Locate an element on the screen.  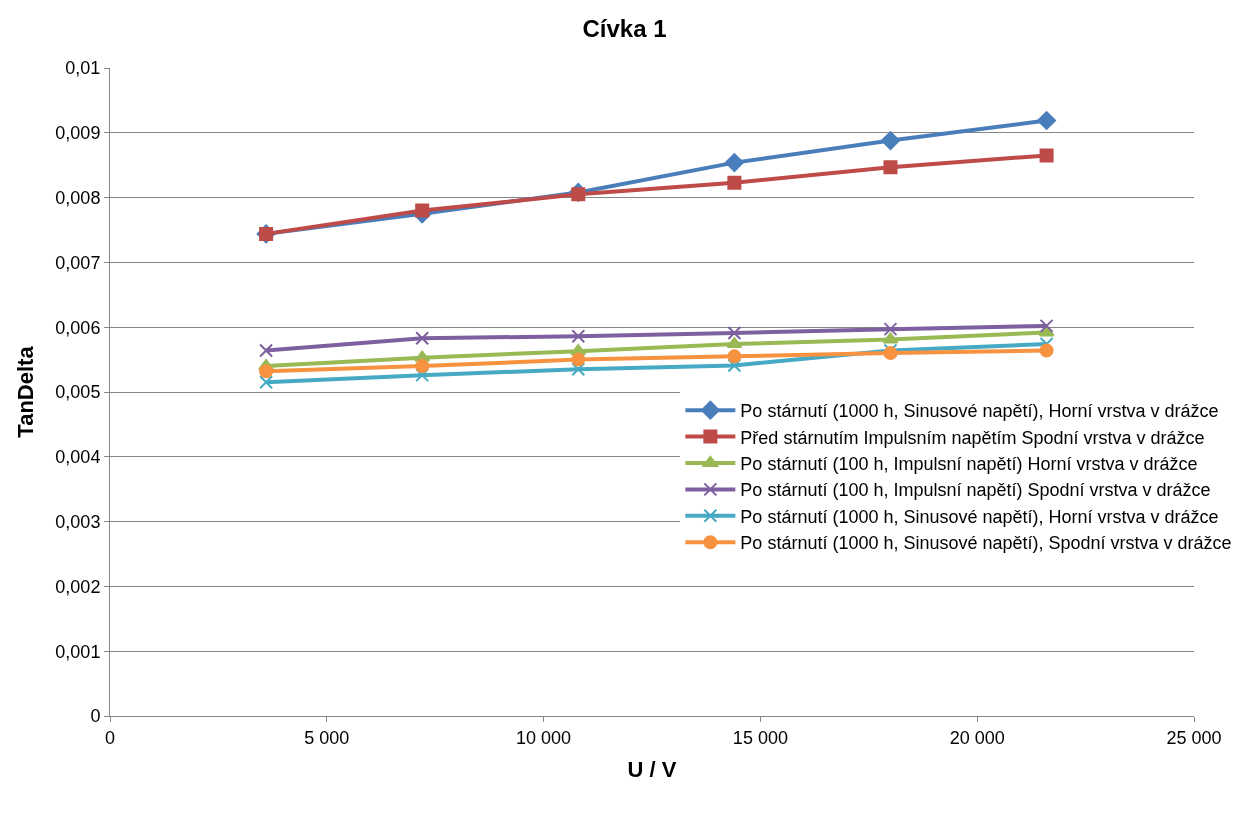
y-tick-label: 0,002 is located at coordinates (78, 586).